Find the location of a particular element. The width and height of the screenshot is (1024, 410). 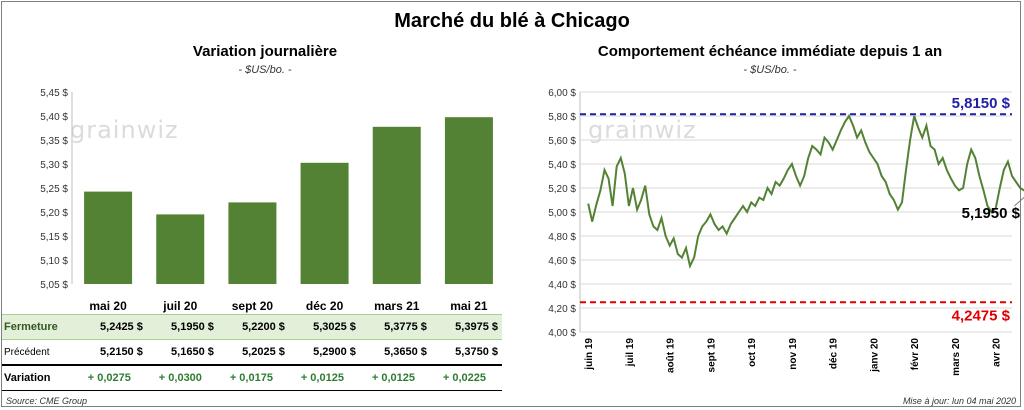

table-cell: + 0,0300 is located at coordinates (182, 377).